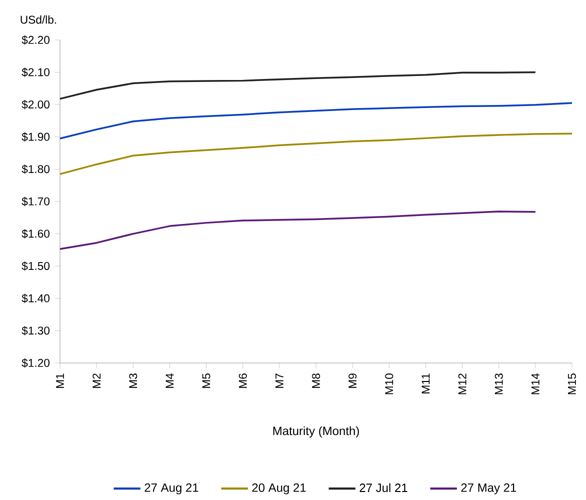 This screenshot has height=500, width=586. What do you see at coordinates (60, 381) in the screenshot?
I see `x-tick-label: M1` at bounding box center [60, 381].